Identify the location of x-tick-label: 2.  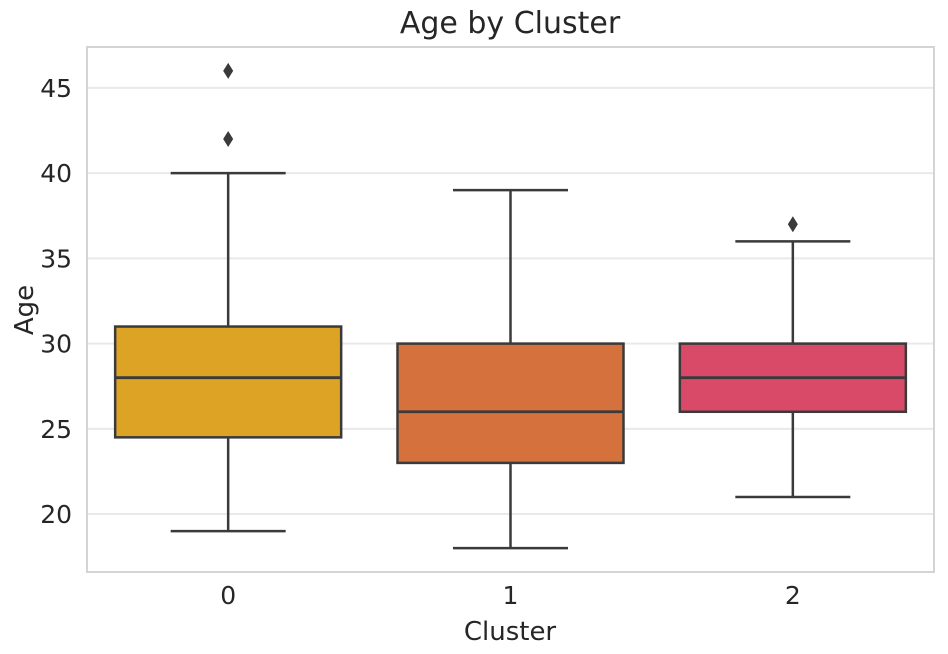
(793, 595).